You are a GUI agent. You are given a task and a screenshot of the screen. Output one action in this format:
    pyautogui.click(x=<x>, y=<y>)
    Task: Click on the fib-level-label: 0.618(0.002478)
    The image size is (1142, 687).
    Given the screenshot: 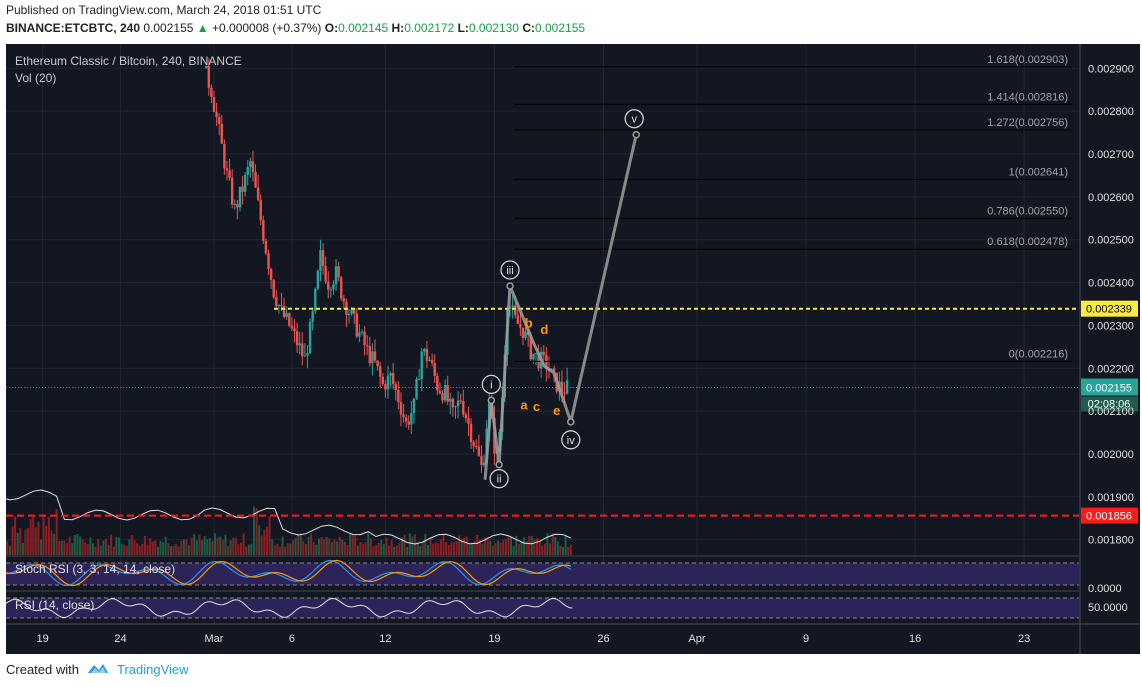 What is the action you would take?
    pyautogui.click(x=1027, y=242)
    